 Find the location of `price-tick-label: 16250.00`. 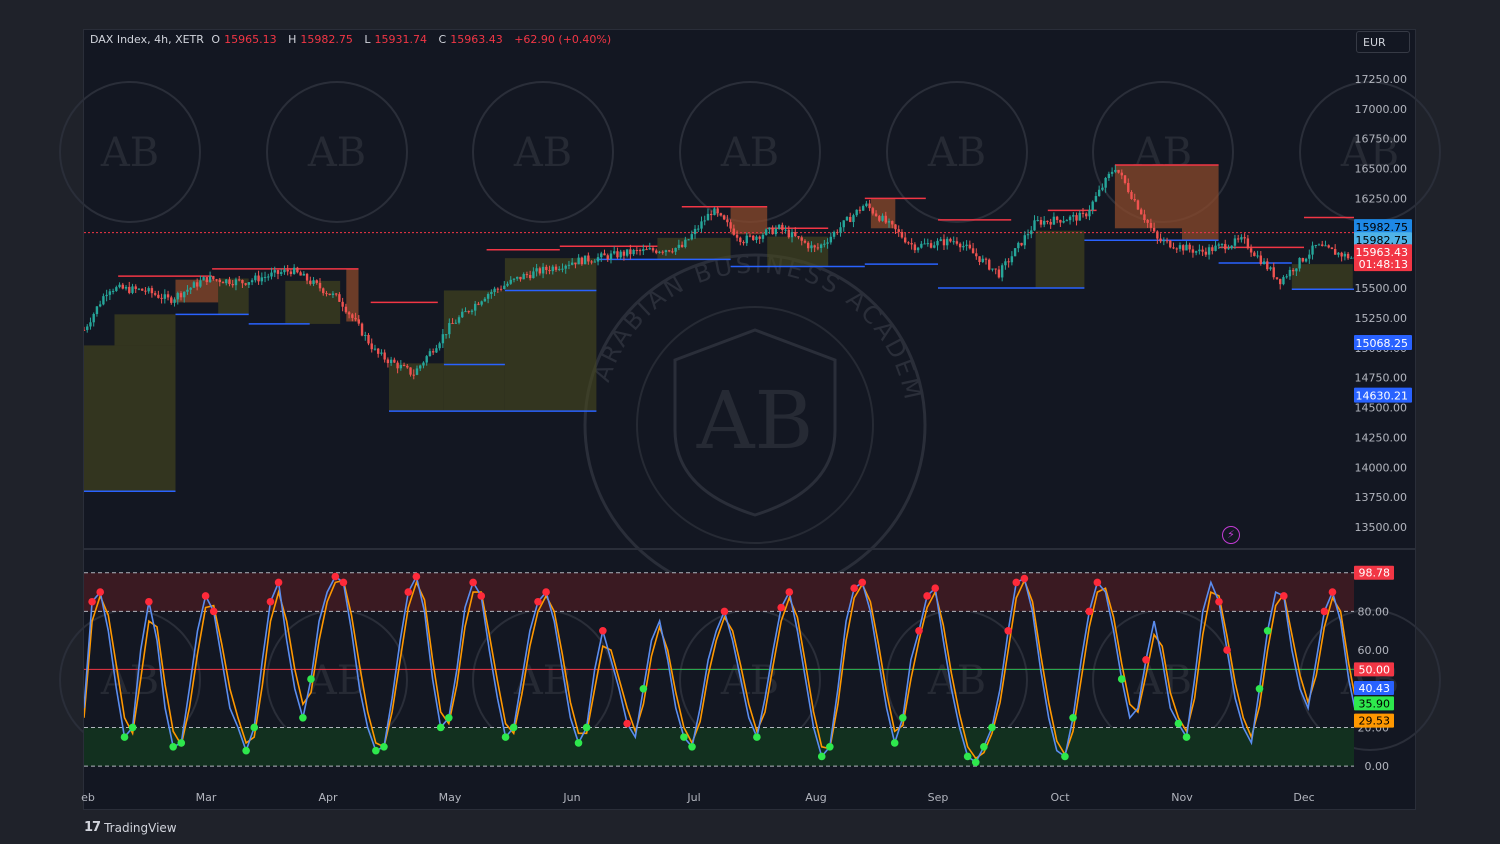

price-tick-label: 16250.00 is located at coordinates (1381, 198).